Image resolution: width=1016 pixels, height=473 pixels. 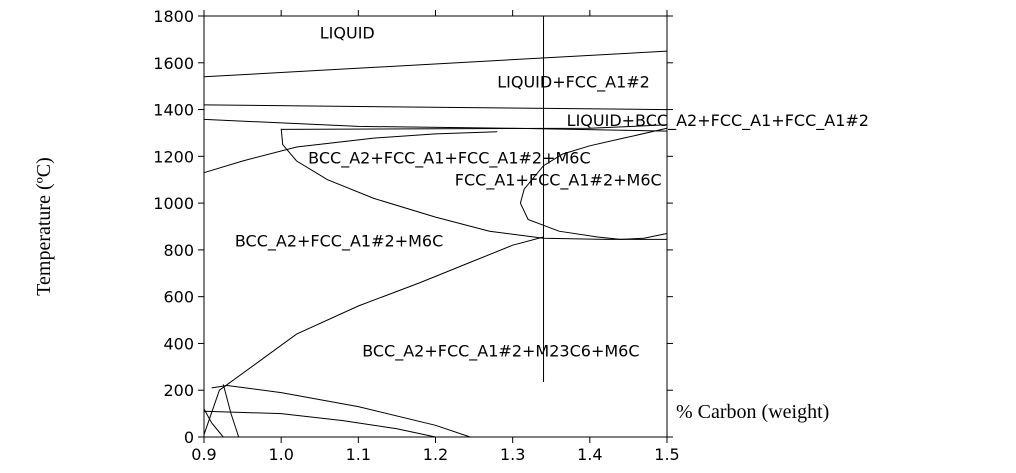 What do you see at coordinates (589, 454) in the screenshot?
I see `x-tick-label: 1.4` at bounding box center [589, 454].